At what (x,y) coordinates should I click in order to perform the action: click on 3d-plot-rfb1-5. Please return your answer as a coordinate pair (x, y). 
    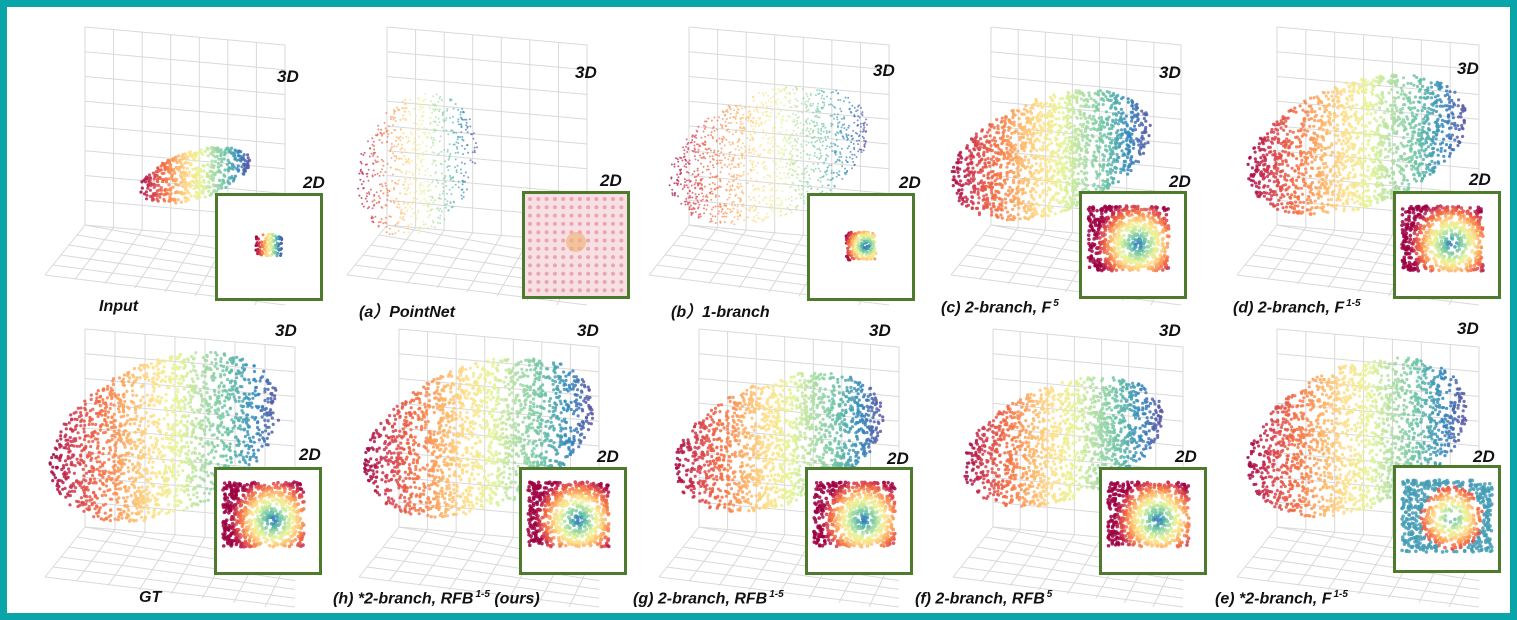
    Looking at the image, I should click on (779, 468).